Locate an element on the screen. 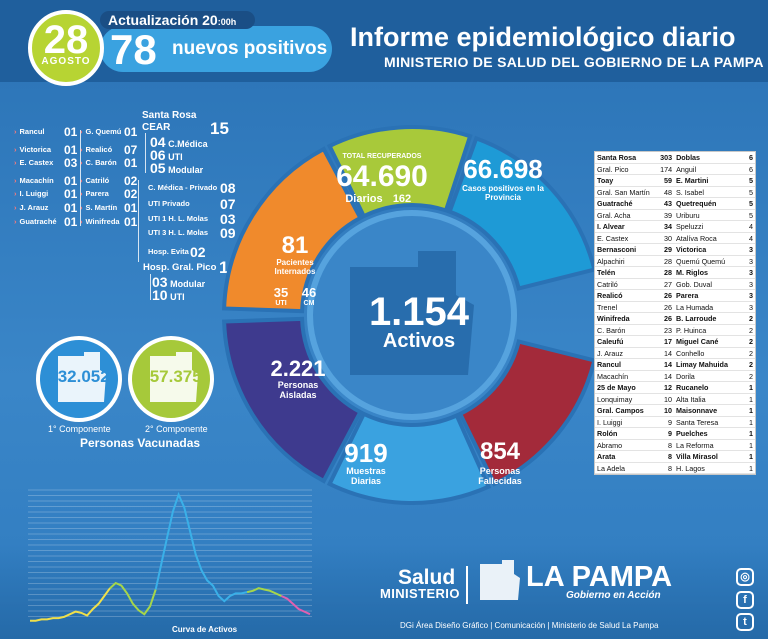 The width and height of the screenshot is (768, 639). isolated-label: Personas Aisladas is located at coordinates (298, 390).